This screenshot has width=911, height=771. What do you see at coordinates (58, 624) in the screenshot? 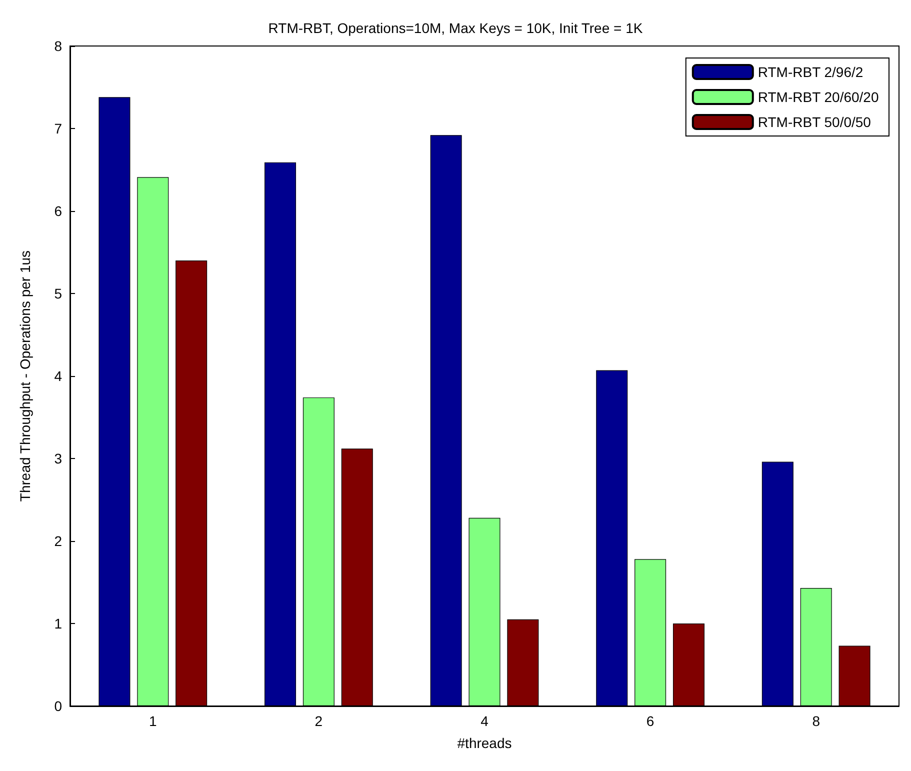
I see `y-tick-label: 1` at bounding box center [58, 624].